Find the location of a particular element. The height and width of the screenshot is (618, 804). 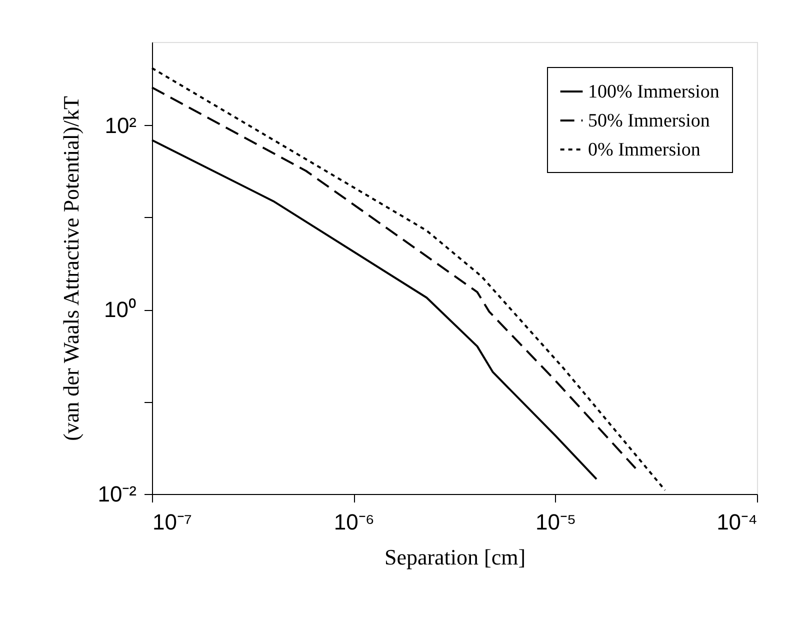

y-tick-label: 10² is located at coordinates (120, 125).